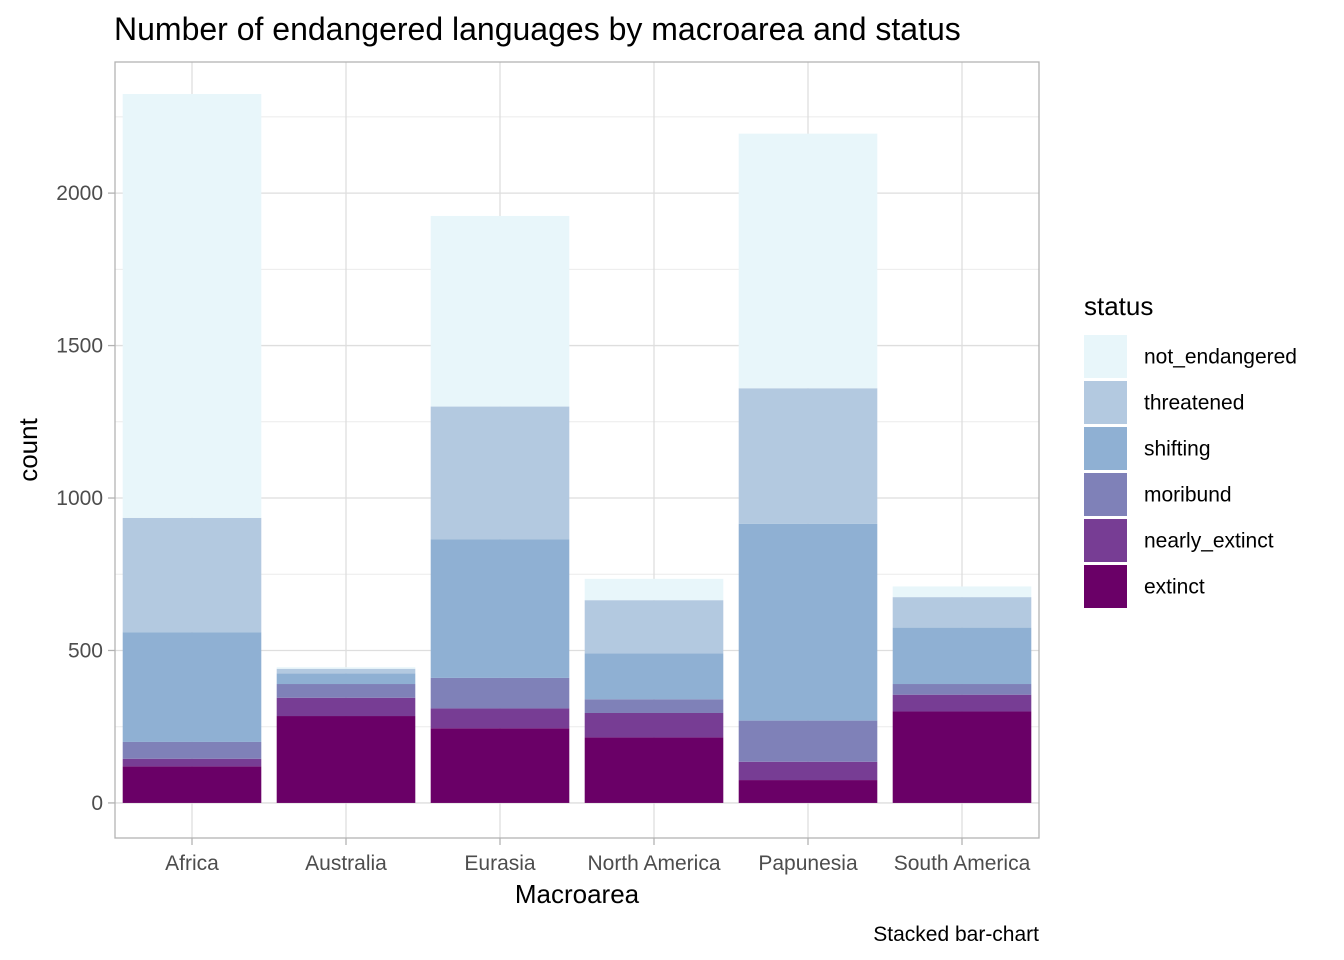 Image resolution: width=1344 pixels, height=960 pixels. Describe the element at coordinates (1174, 587) in the screenshot. I see `legend-label: extinct` at that location.